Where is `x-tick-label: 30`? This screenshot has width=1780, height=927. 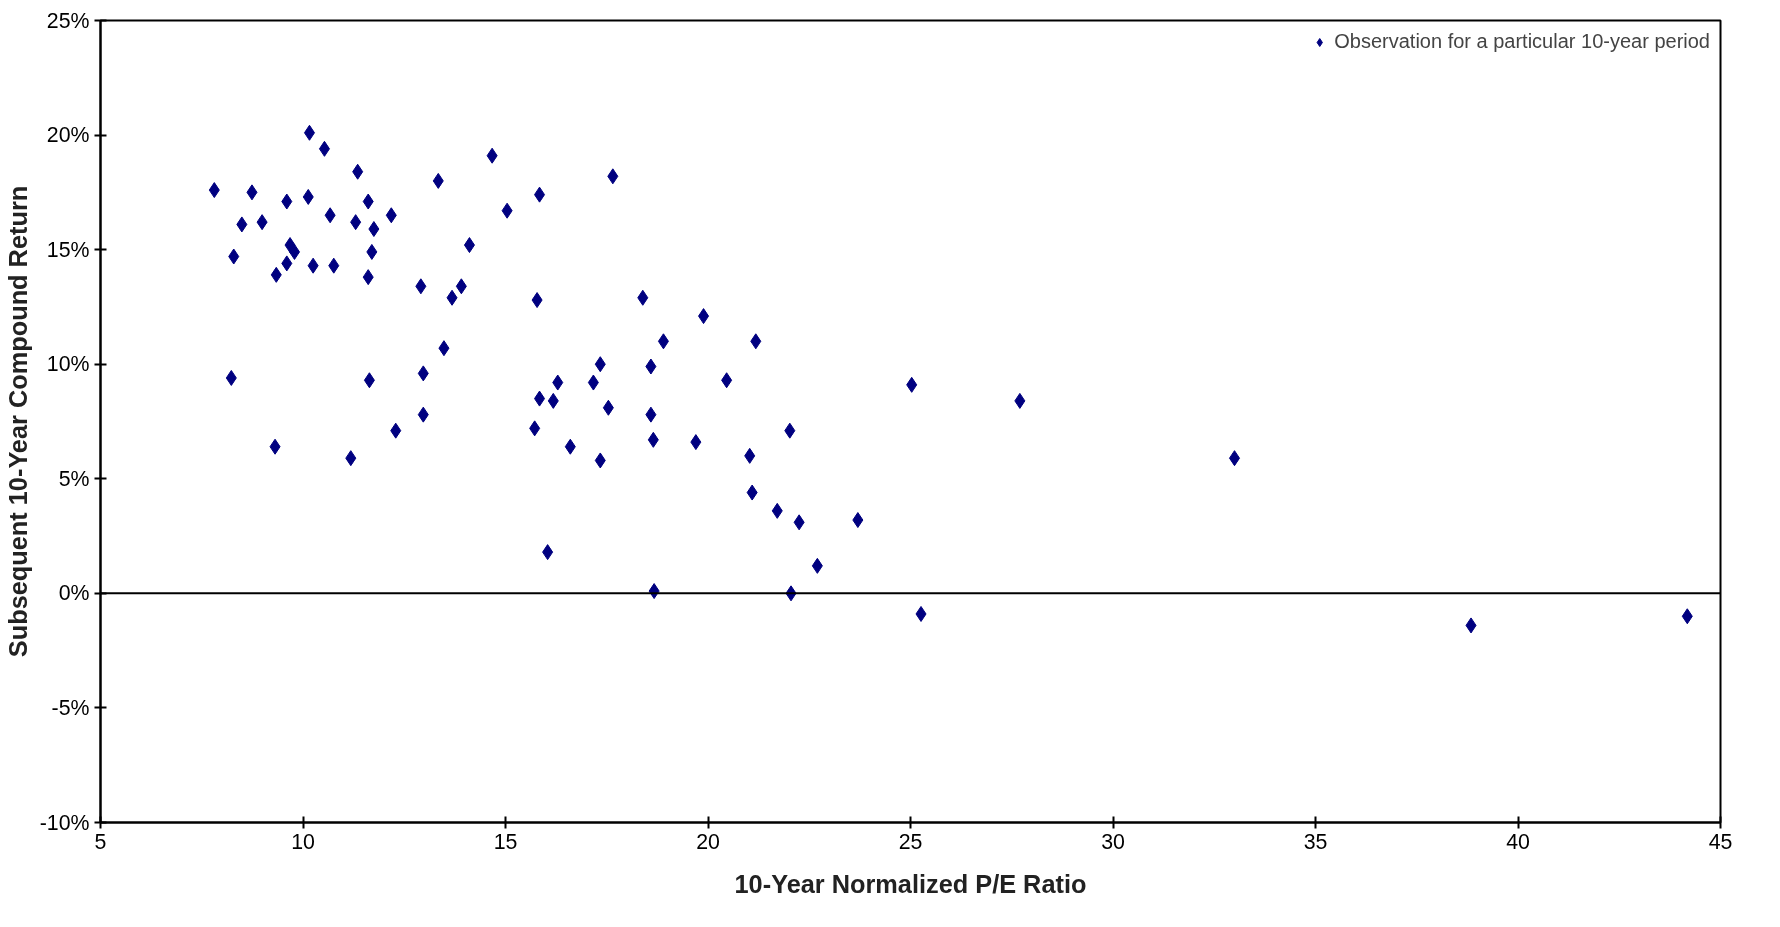
x-tick-label: 30 is located at coordinates (1113, 841).